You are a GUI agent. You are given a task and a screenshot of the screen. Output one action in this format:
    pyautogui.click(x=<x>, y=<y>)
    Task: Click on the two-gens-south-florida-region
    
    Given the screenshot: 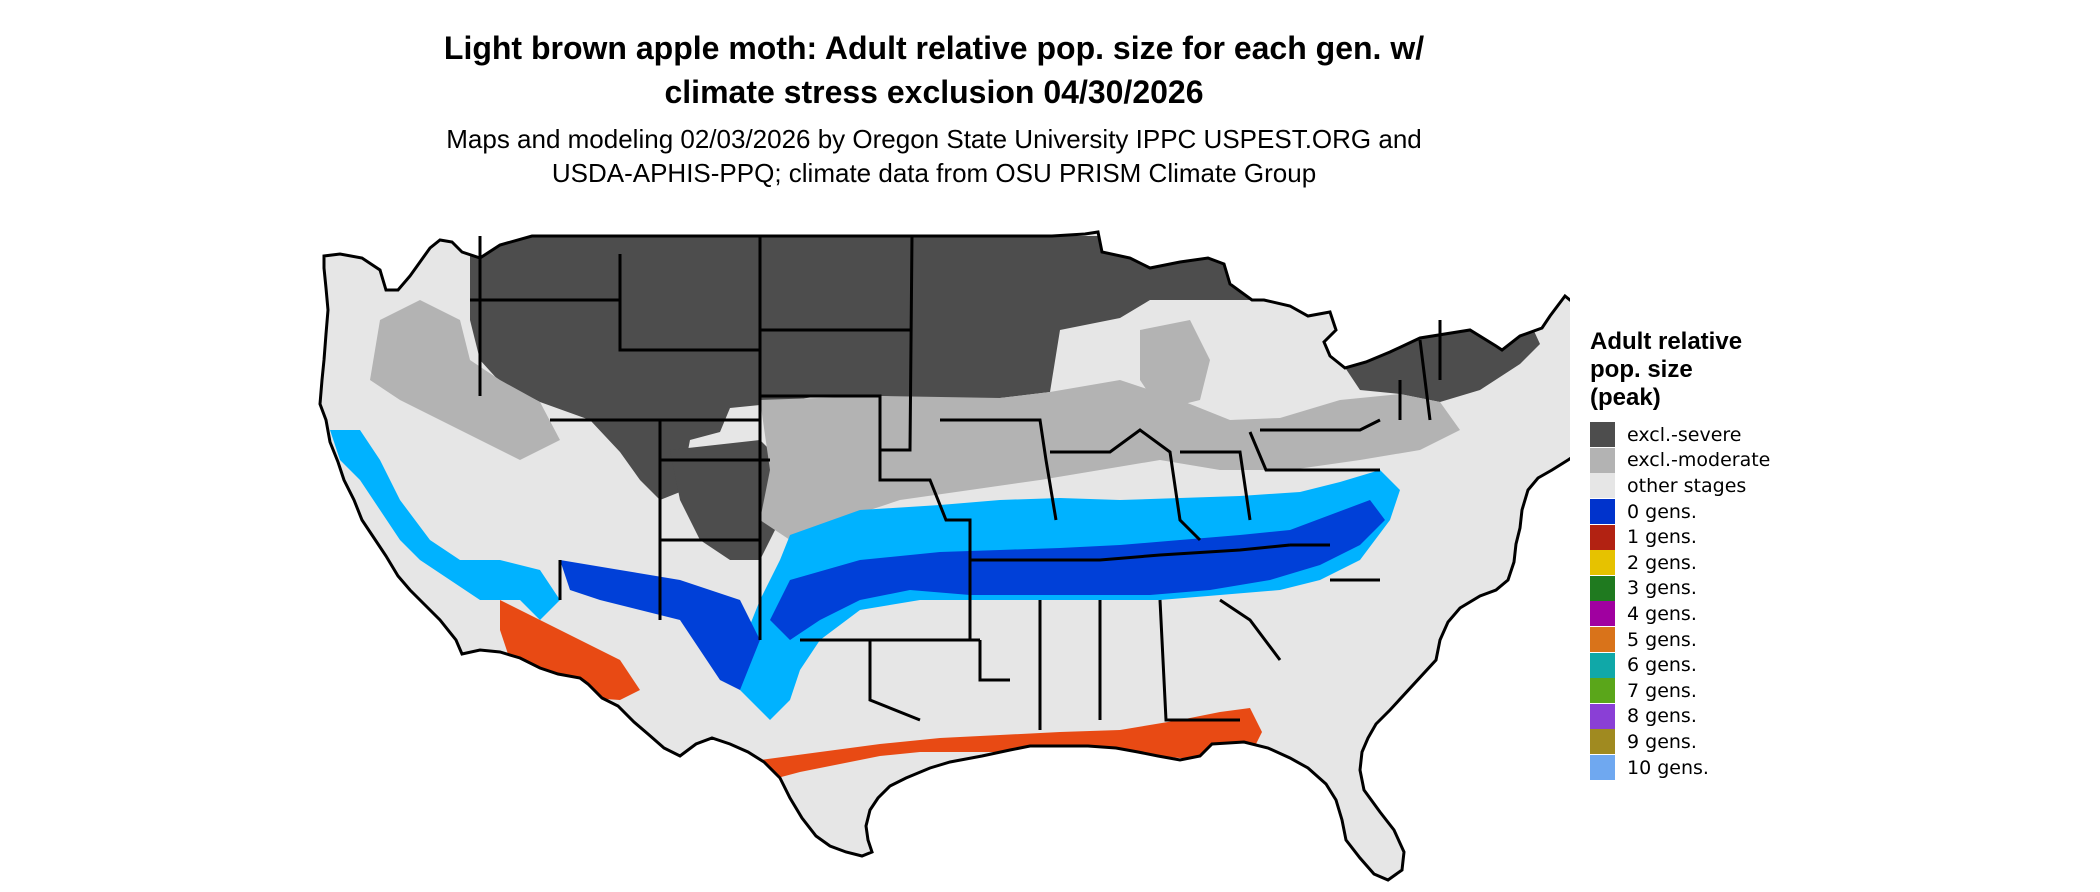 What is the action you would take?
    pyautogui.click(x=1250, y=860)
    